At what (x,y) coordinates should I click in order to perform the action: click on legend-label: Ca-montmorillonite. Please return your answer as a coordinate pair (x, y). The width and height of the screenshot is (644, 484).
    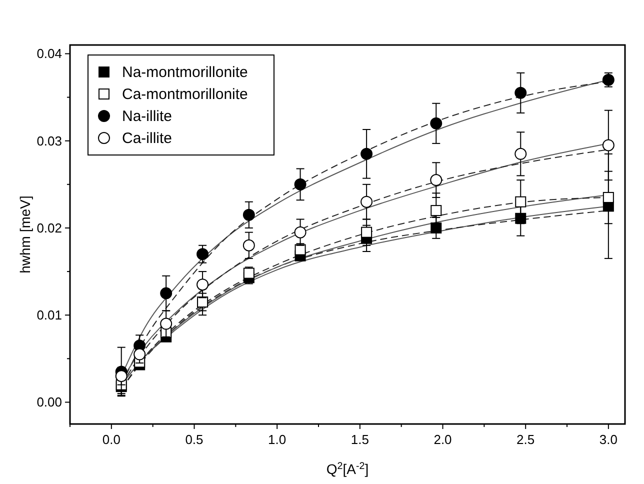
    Looking at the image, I should click on (185, 94).